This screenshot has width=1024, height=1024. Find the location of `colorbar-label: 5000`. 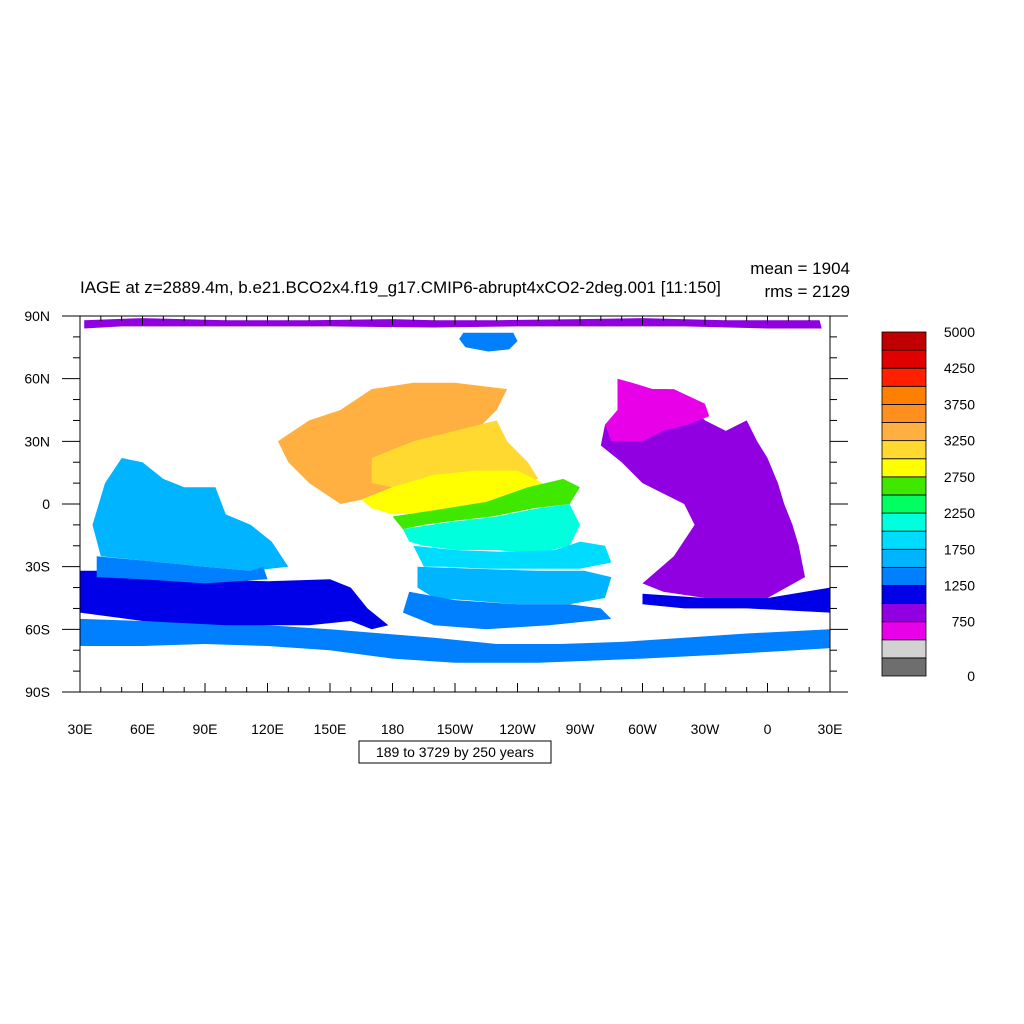

colorbar-label: 5000 is located at coordinates (959, 332).